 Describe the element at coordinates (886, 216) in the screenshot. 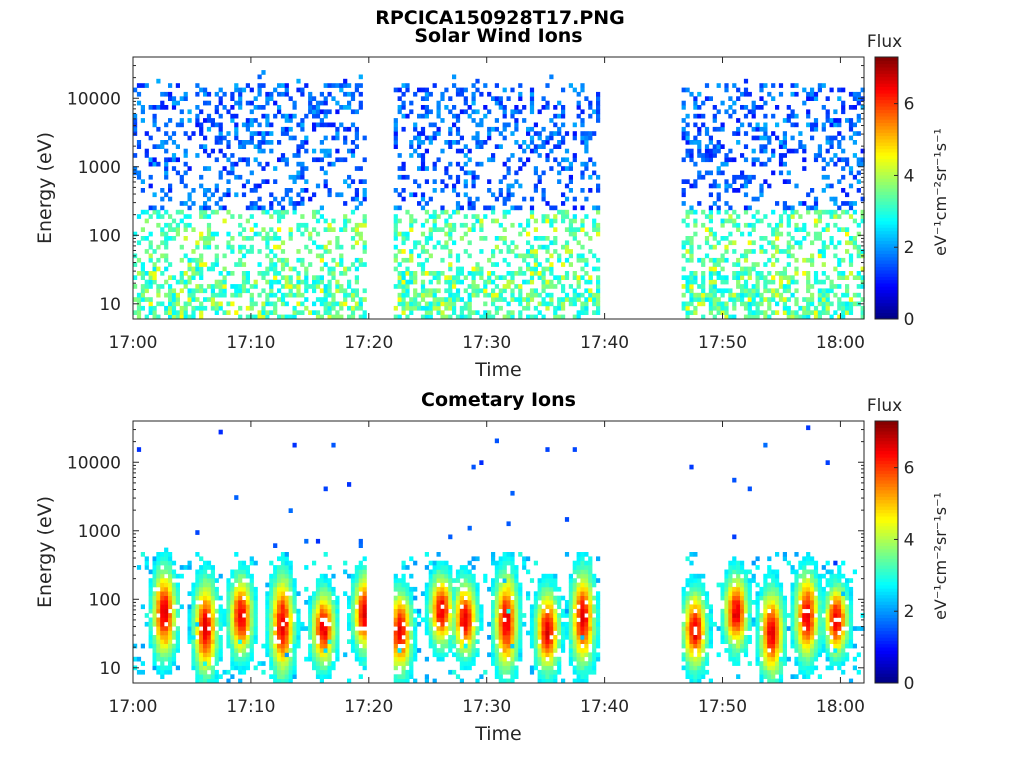

I see `colorbar-segment` at that location.